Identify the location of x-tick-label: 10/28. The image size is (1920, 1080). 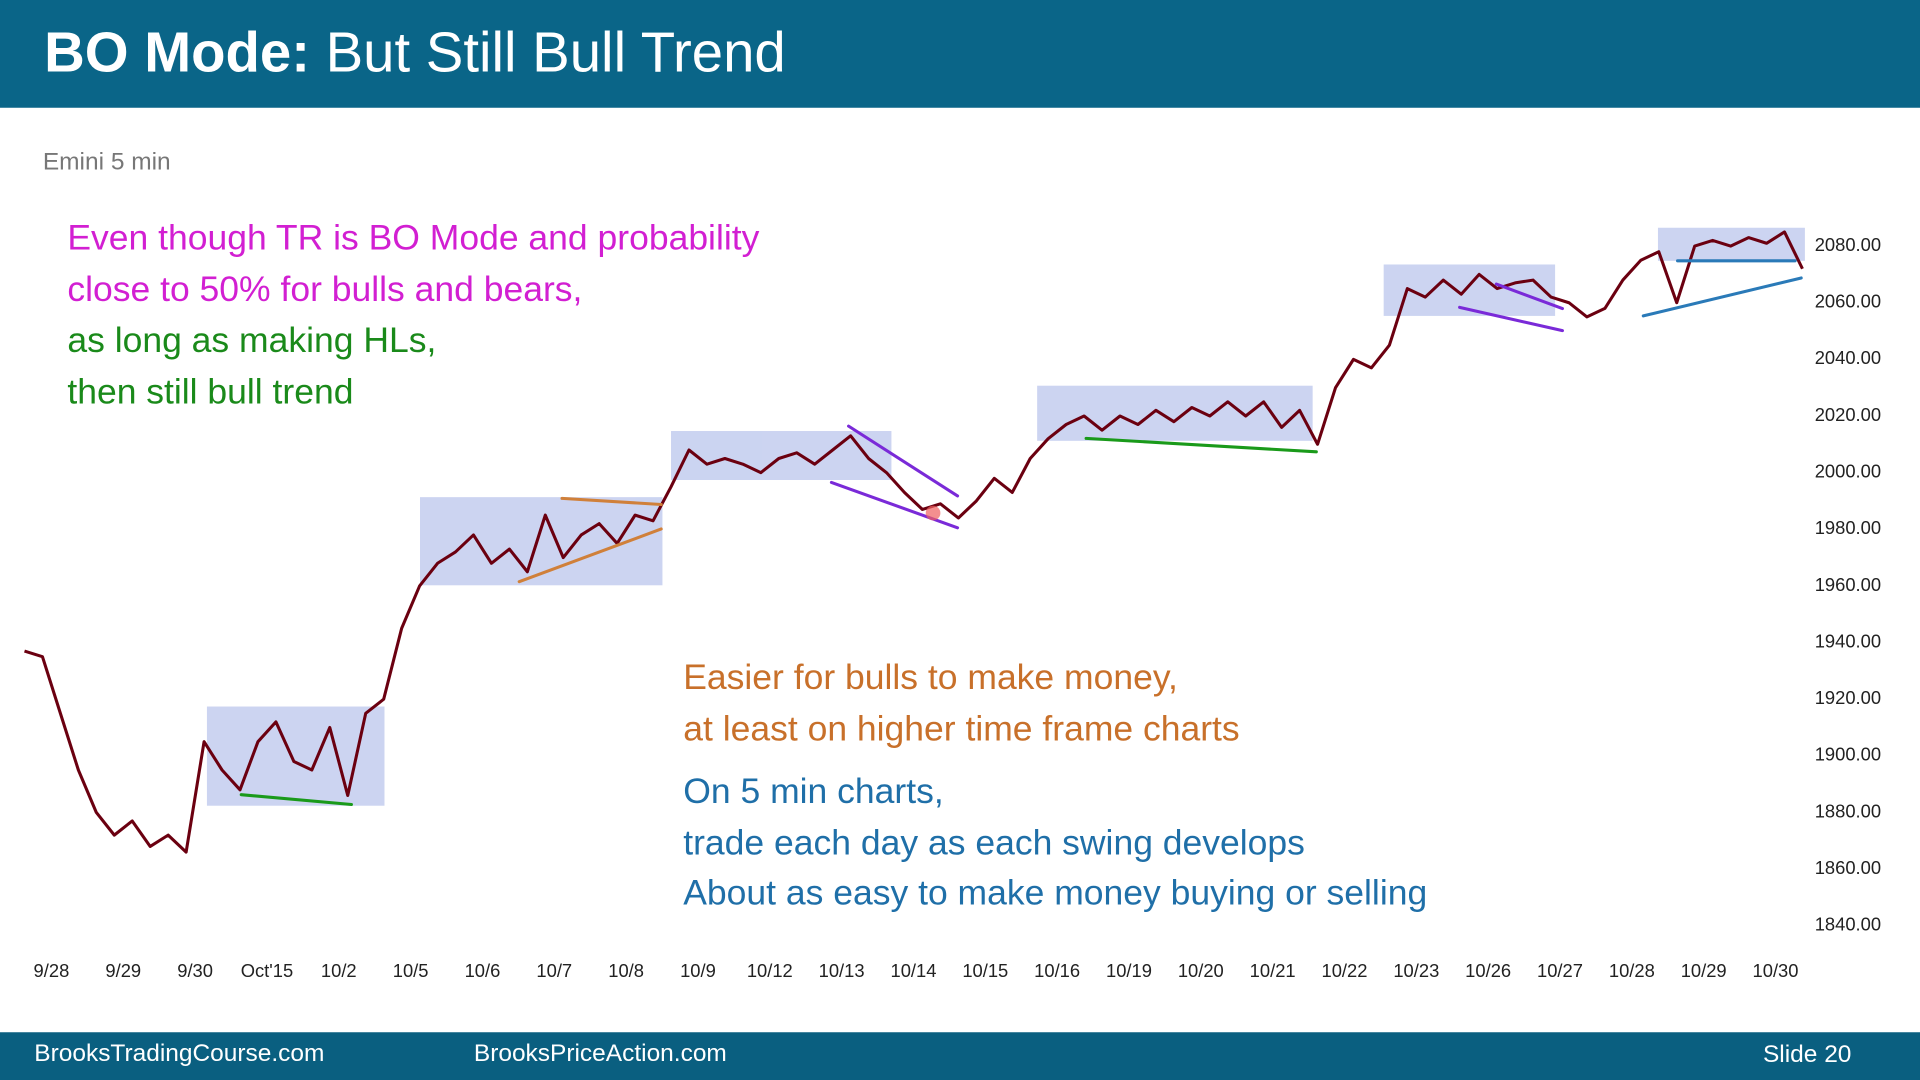
(1632, 970).